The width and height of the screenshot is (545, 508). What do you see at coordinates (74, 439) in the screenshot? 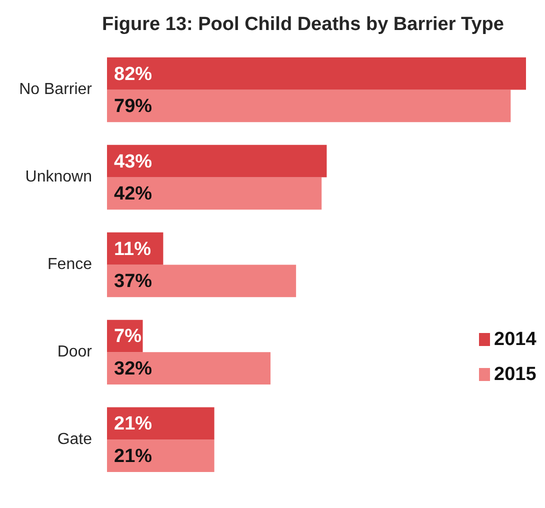
I see `y-tick-label: Gate` at bounding box center [74, 439].